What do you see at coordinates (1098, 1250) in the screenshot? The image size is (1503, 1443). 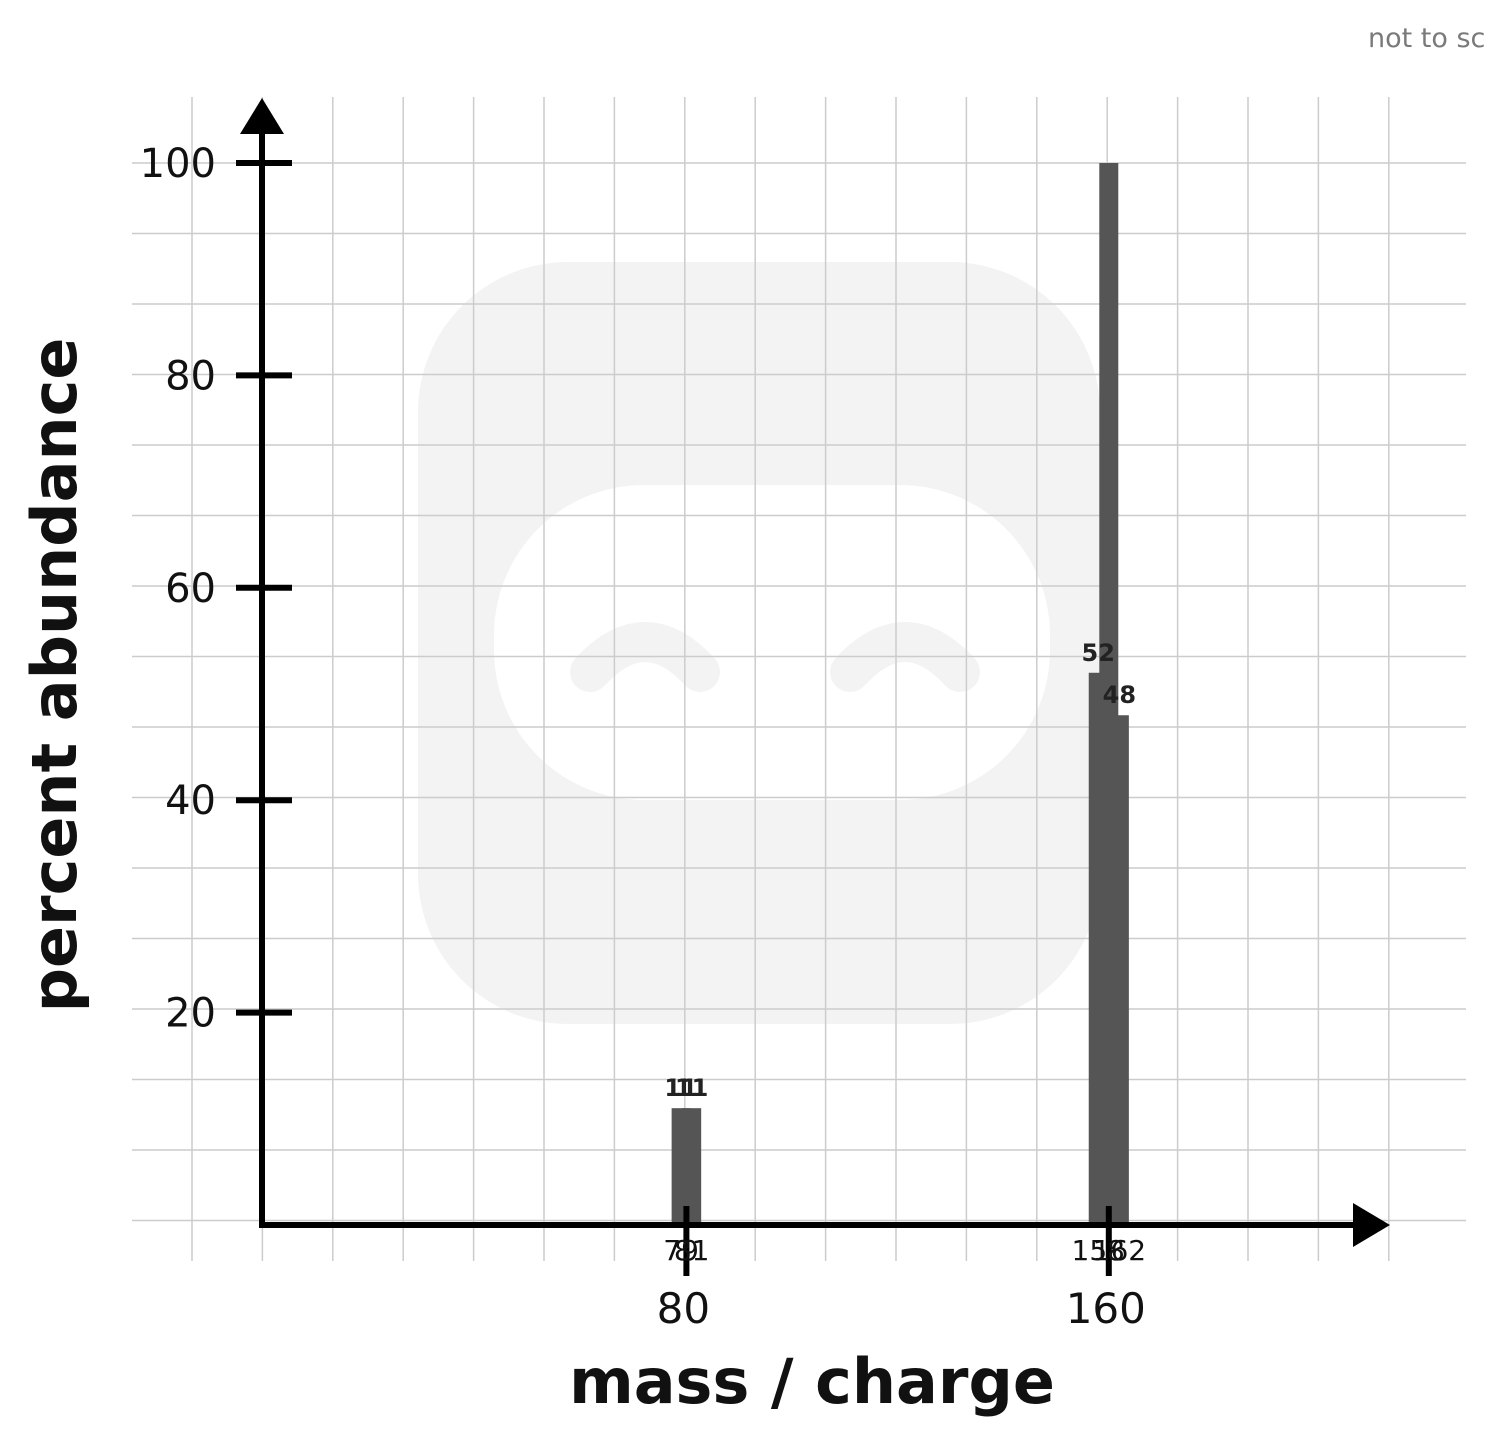 I see `x-minor-tick-label: 158` at bounding box center [1098, 1250].